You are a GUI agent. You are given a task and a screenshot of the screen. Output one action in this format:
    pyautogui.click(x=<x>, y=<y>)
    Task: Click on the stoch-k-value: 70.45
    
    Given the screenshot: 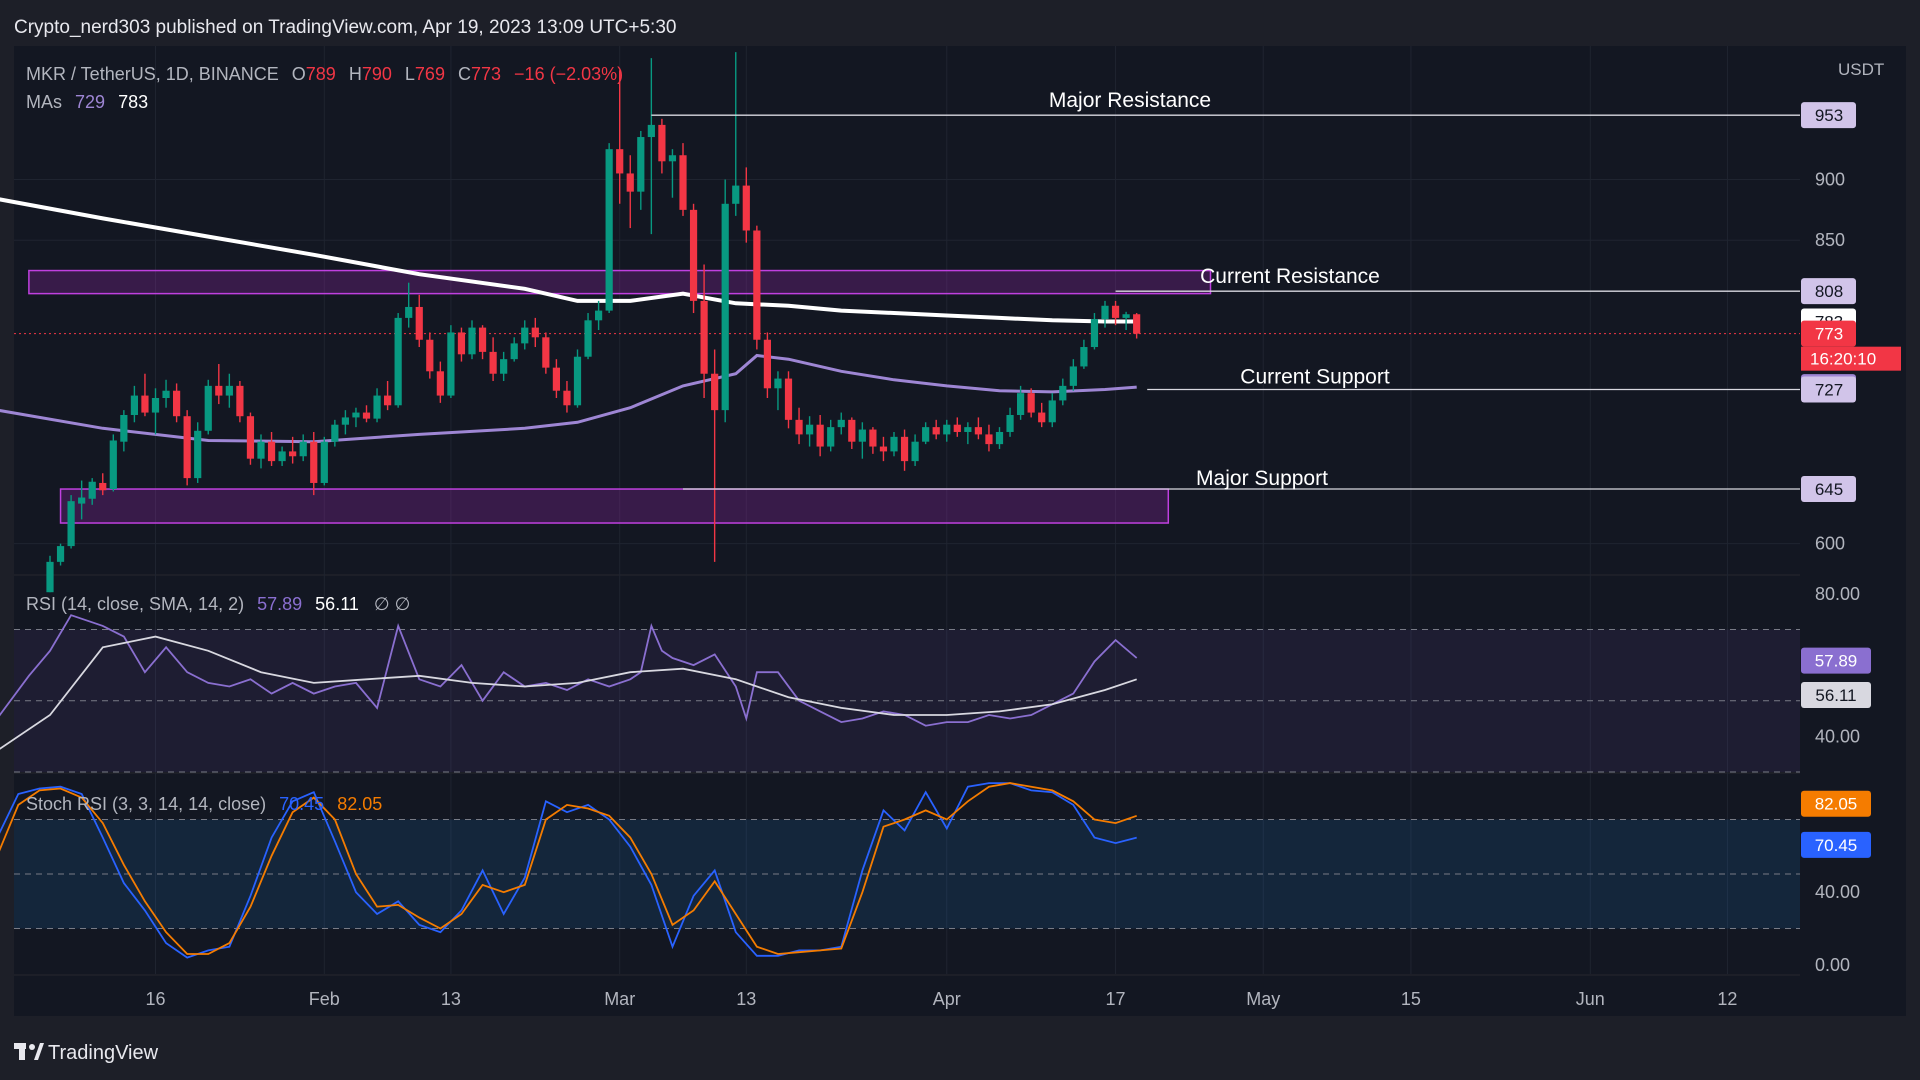 What is the action you would take?
    pyautogui.click(x=301, y=804)
    